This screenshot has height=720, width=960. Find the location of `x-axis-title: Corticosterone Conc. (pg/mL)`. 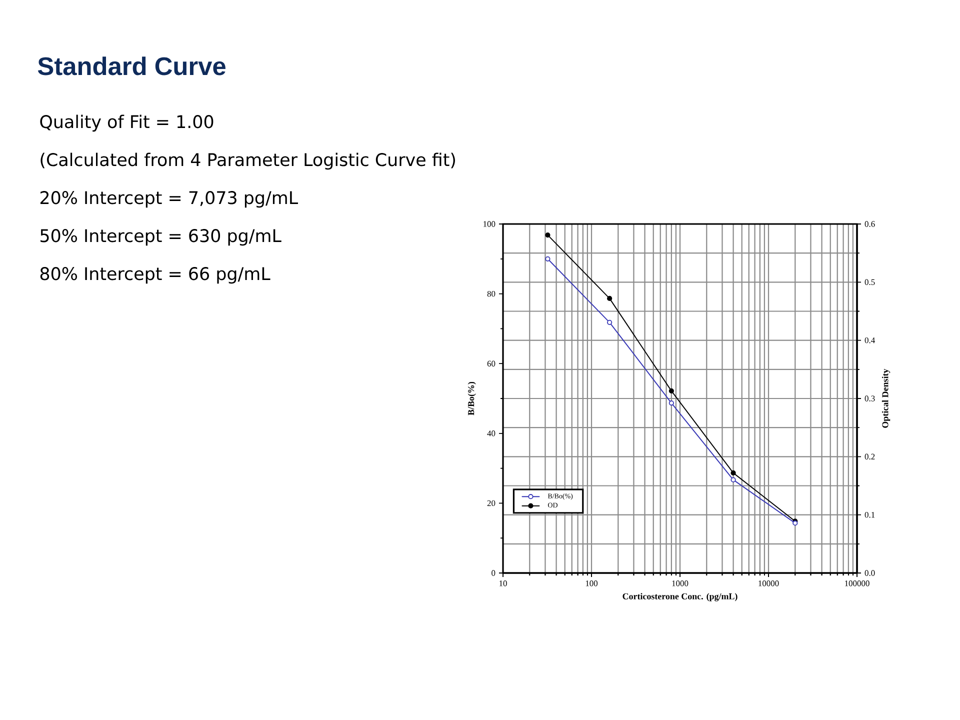

x-axis-title: Corticosterone Conc. (pg/mL) is located at coordinates (680, 597).